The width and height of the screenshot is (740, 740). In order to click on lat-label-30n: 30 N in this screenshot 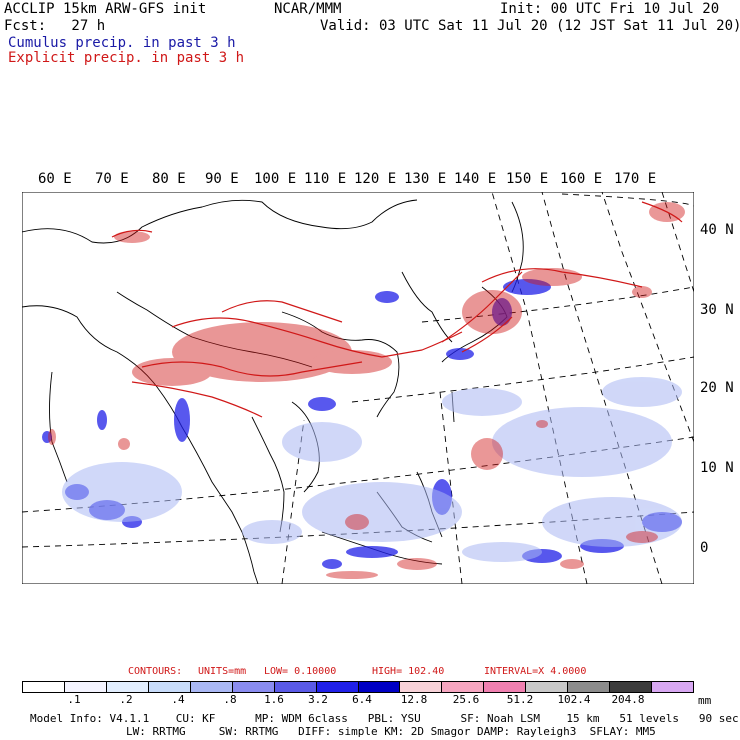, I will do `click(717, 310)`.